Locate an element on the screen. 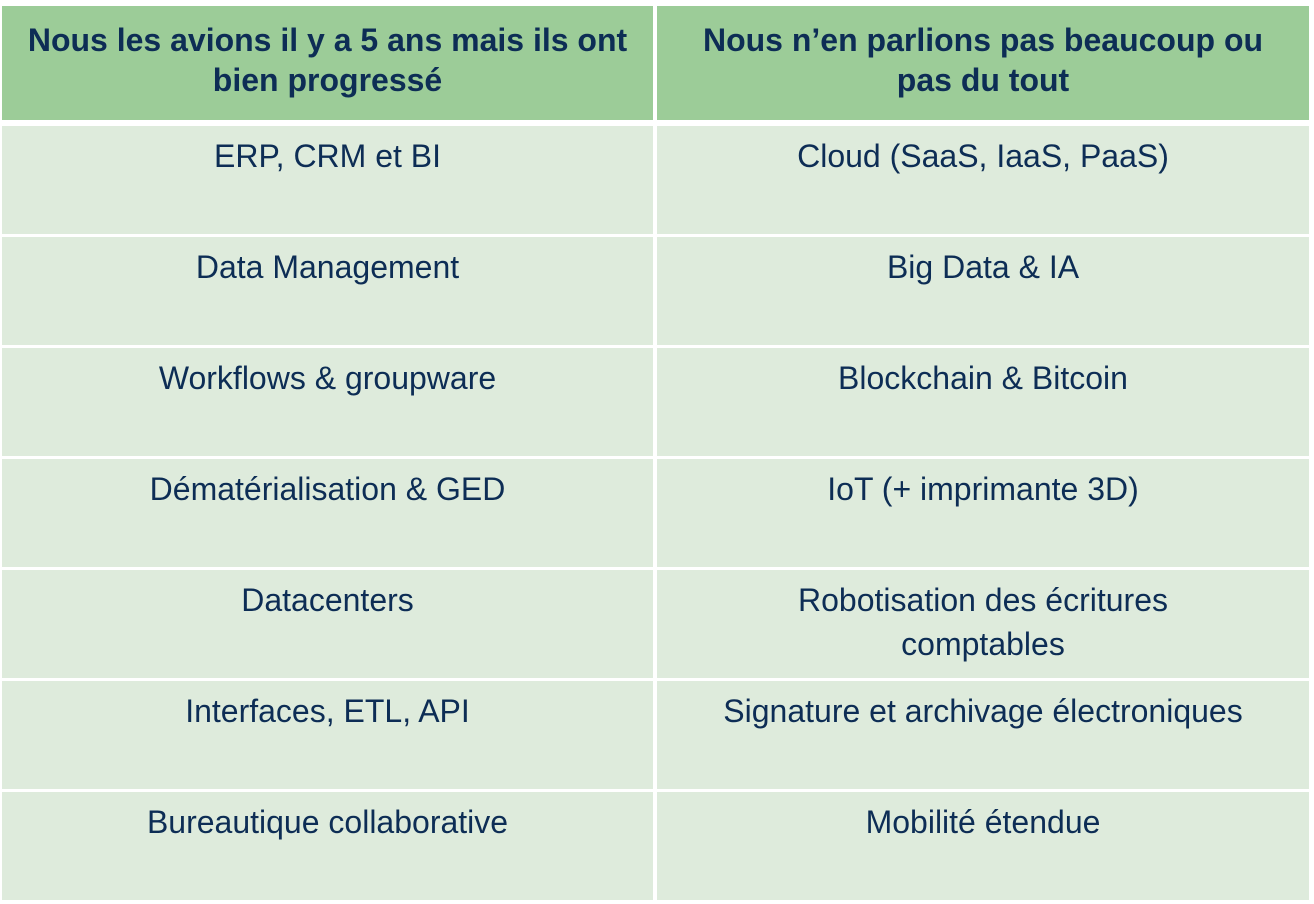 This screenshot has height=904, width=1314. table-cell: Dématérialisation & GED is located at coordinates (327, 513).